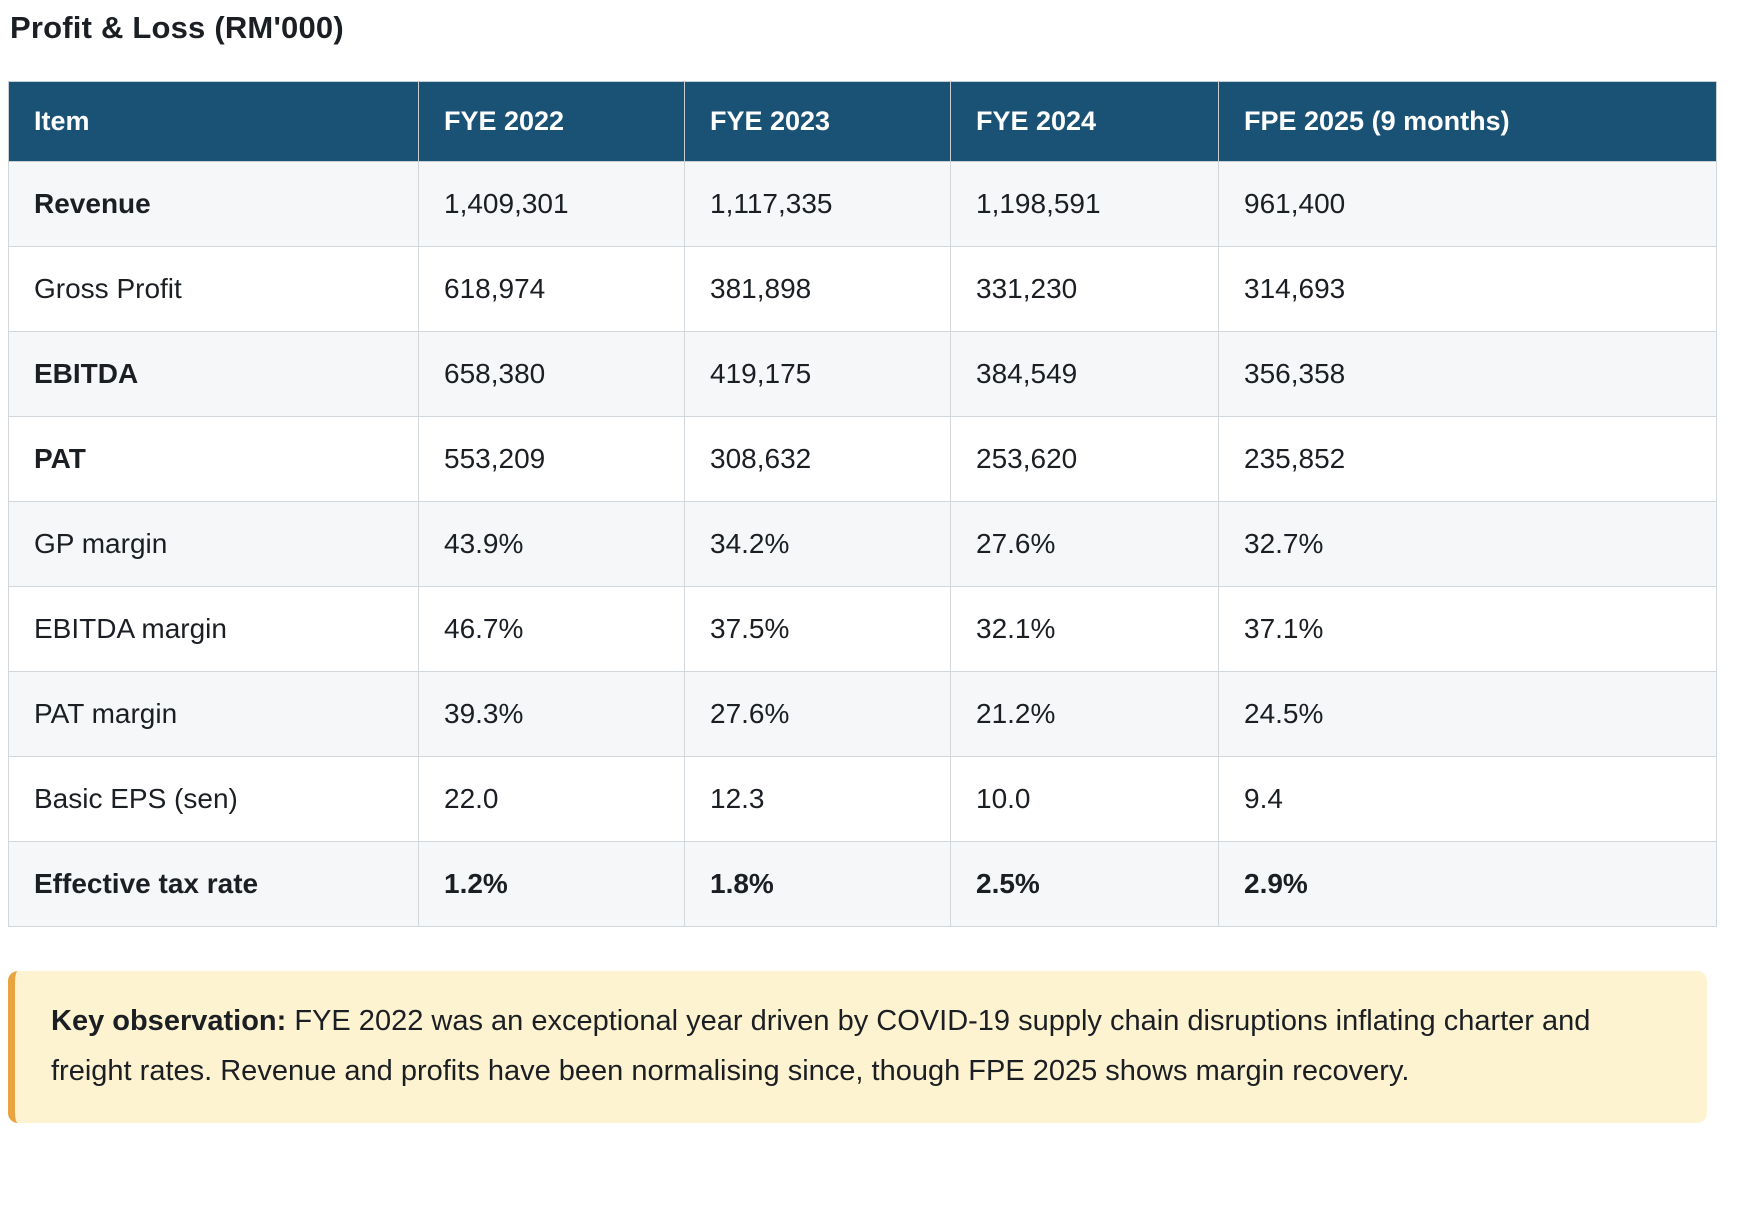  What do you see at coordinates (1467, 799) in the screenshot?
I see `value-cell: 9.4` at bounding box center [1467, 799].